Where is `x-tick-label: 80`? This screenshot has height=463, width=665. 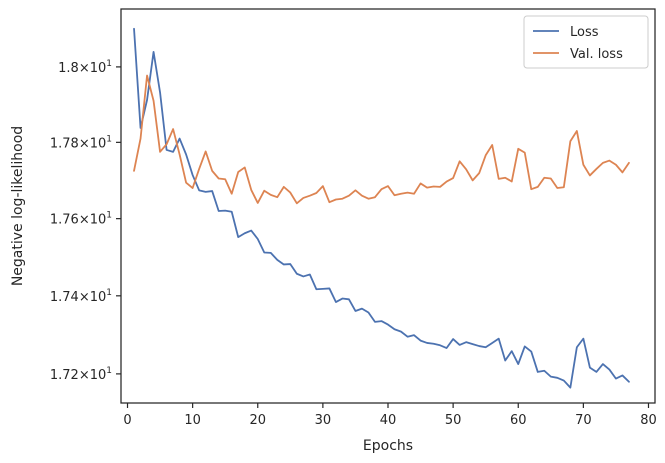 x-tick-label: 80 is located at coordinates (648, 420).